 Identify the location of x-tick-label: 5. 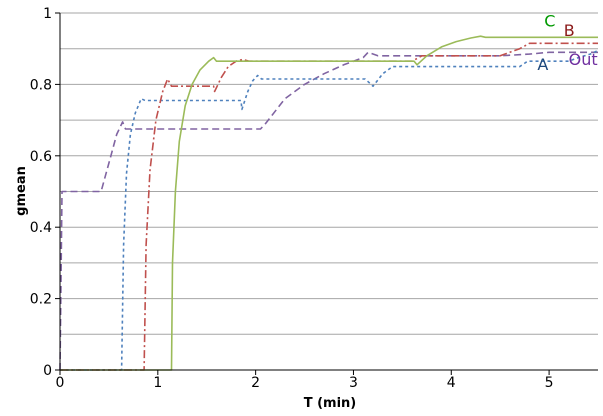
(549, 383).